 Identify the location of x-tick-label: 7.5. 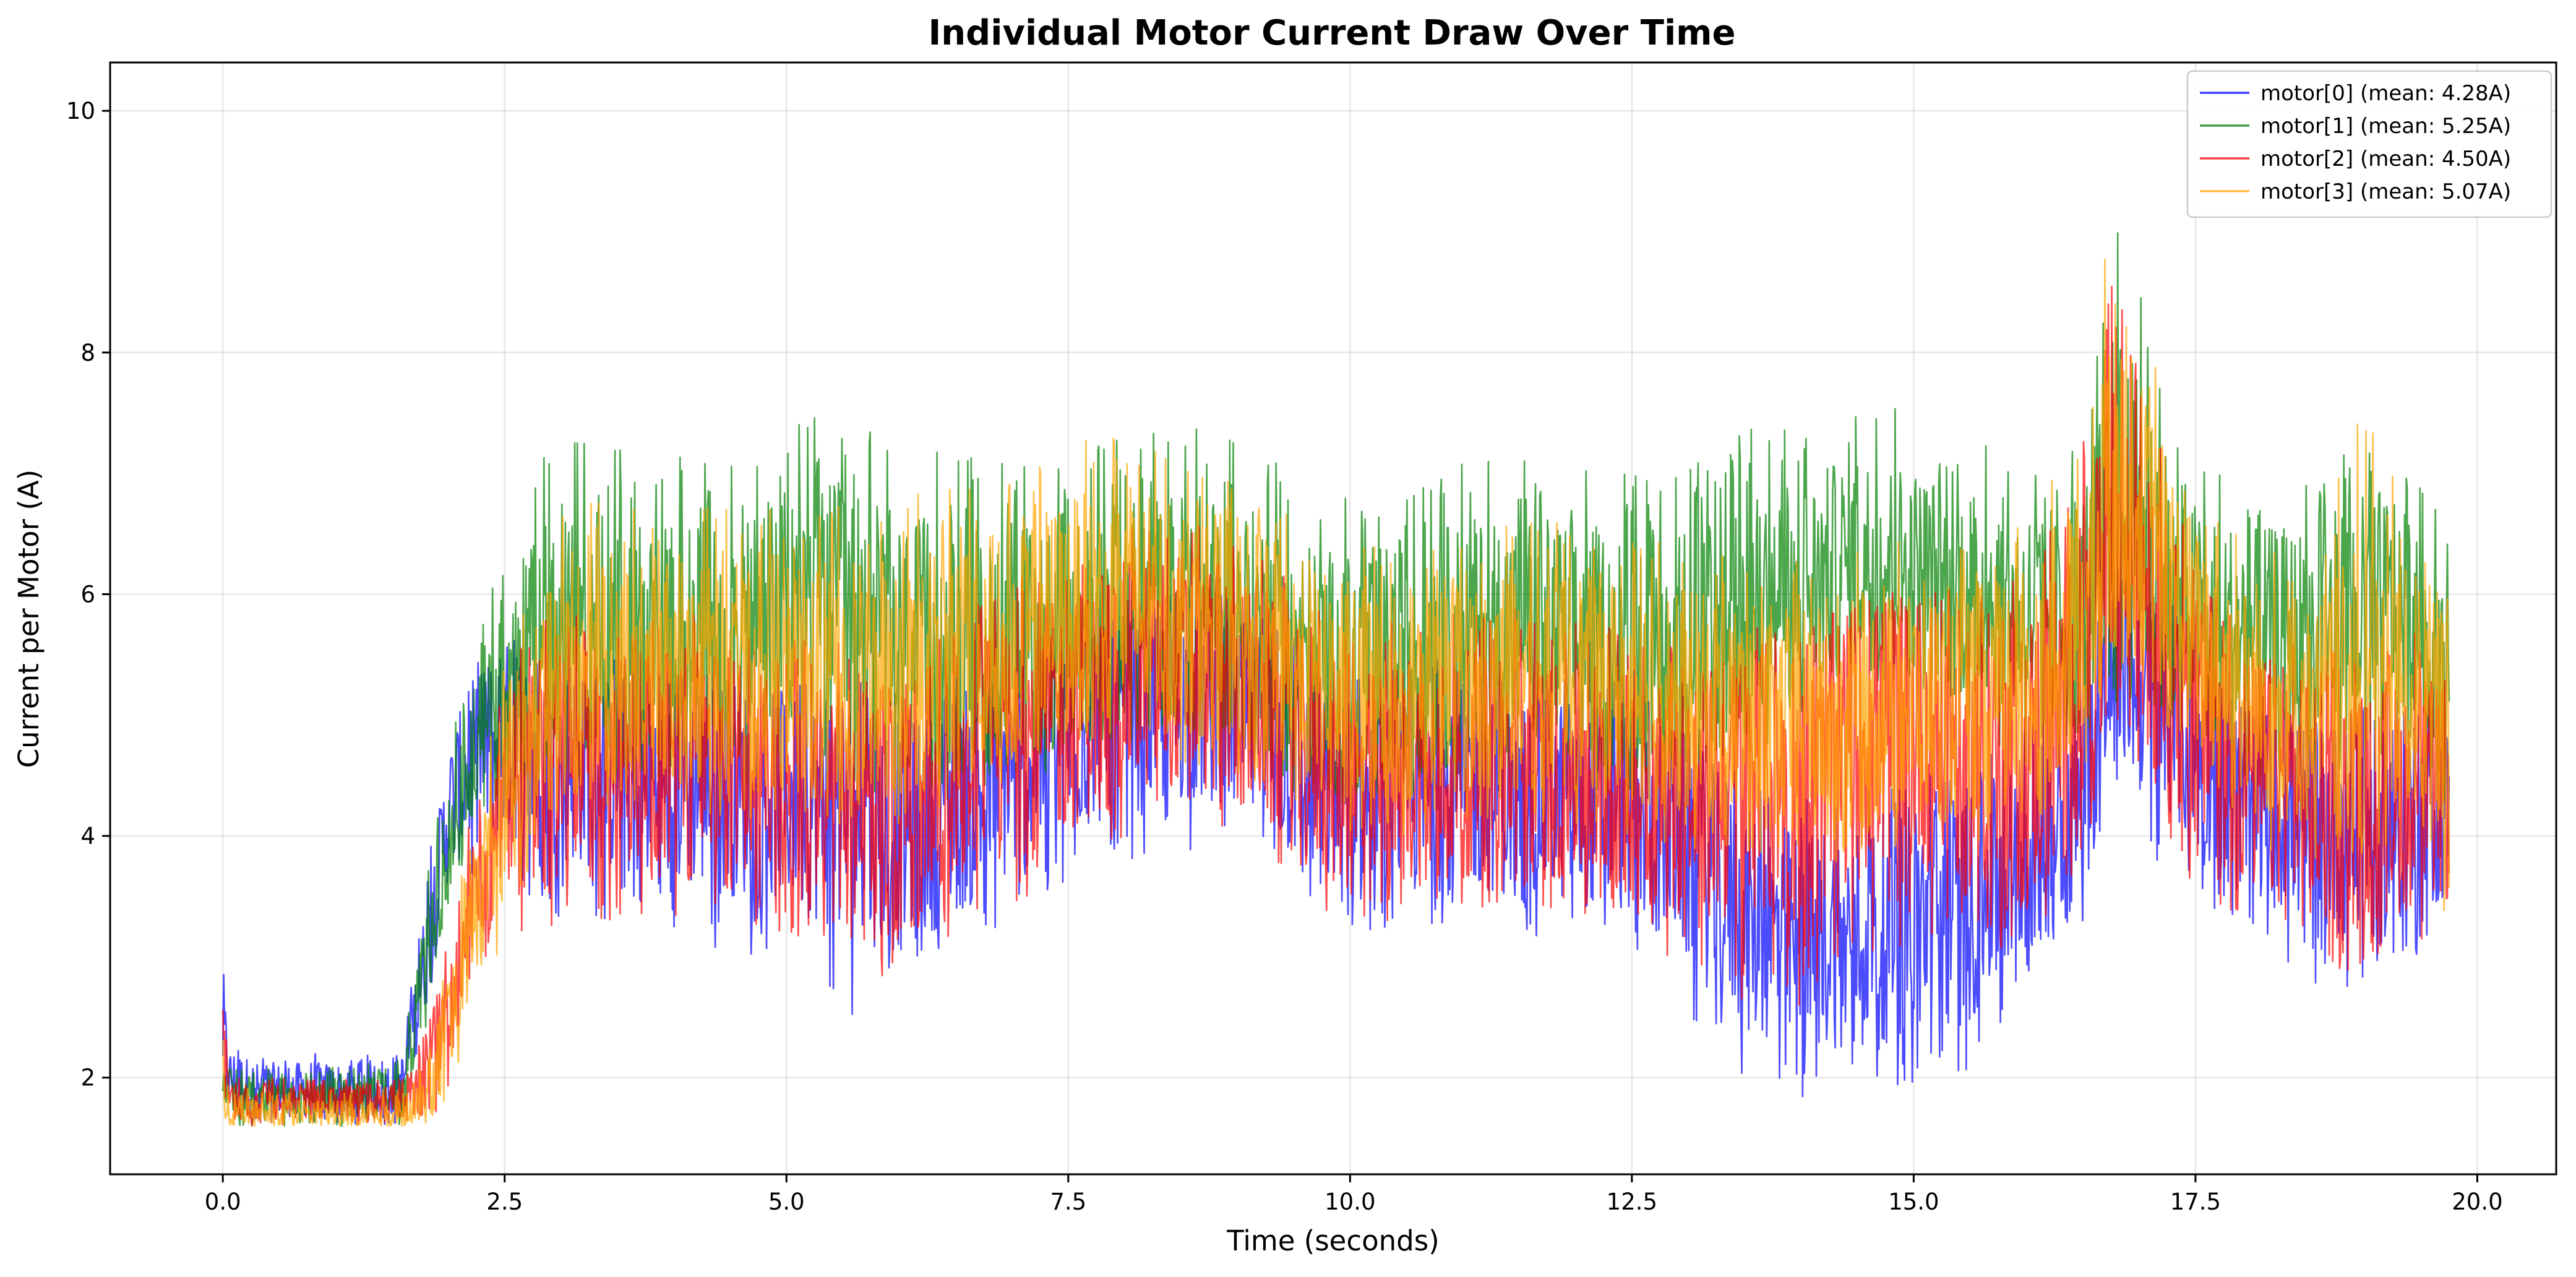
(1068, 1202).